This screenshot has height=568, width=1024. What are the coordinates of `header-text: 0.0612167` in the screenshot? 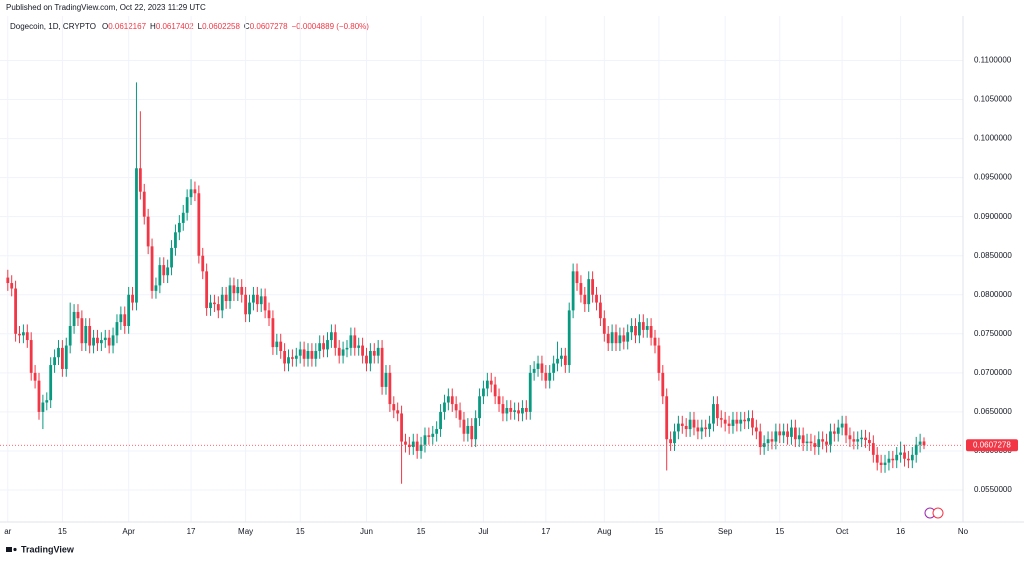 It's located at (127, 26).